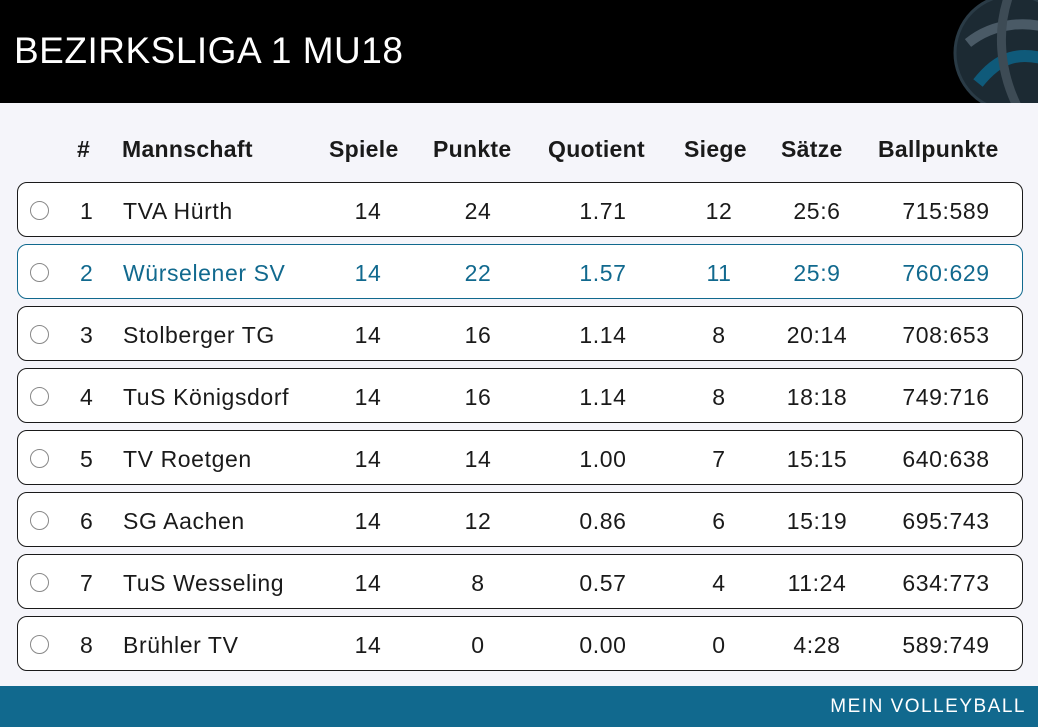 The image size is (1038, 727). I want to click on team-cell: TVA Hürth, so click(178, 211).